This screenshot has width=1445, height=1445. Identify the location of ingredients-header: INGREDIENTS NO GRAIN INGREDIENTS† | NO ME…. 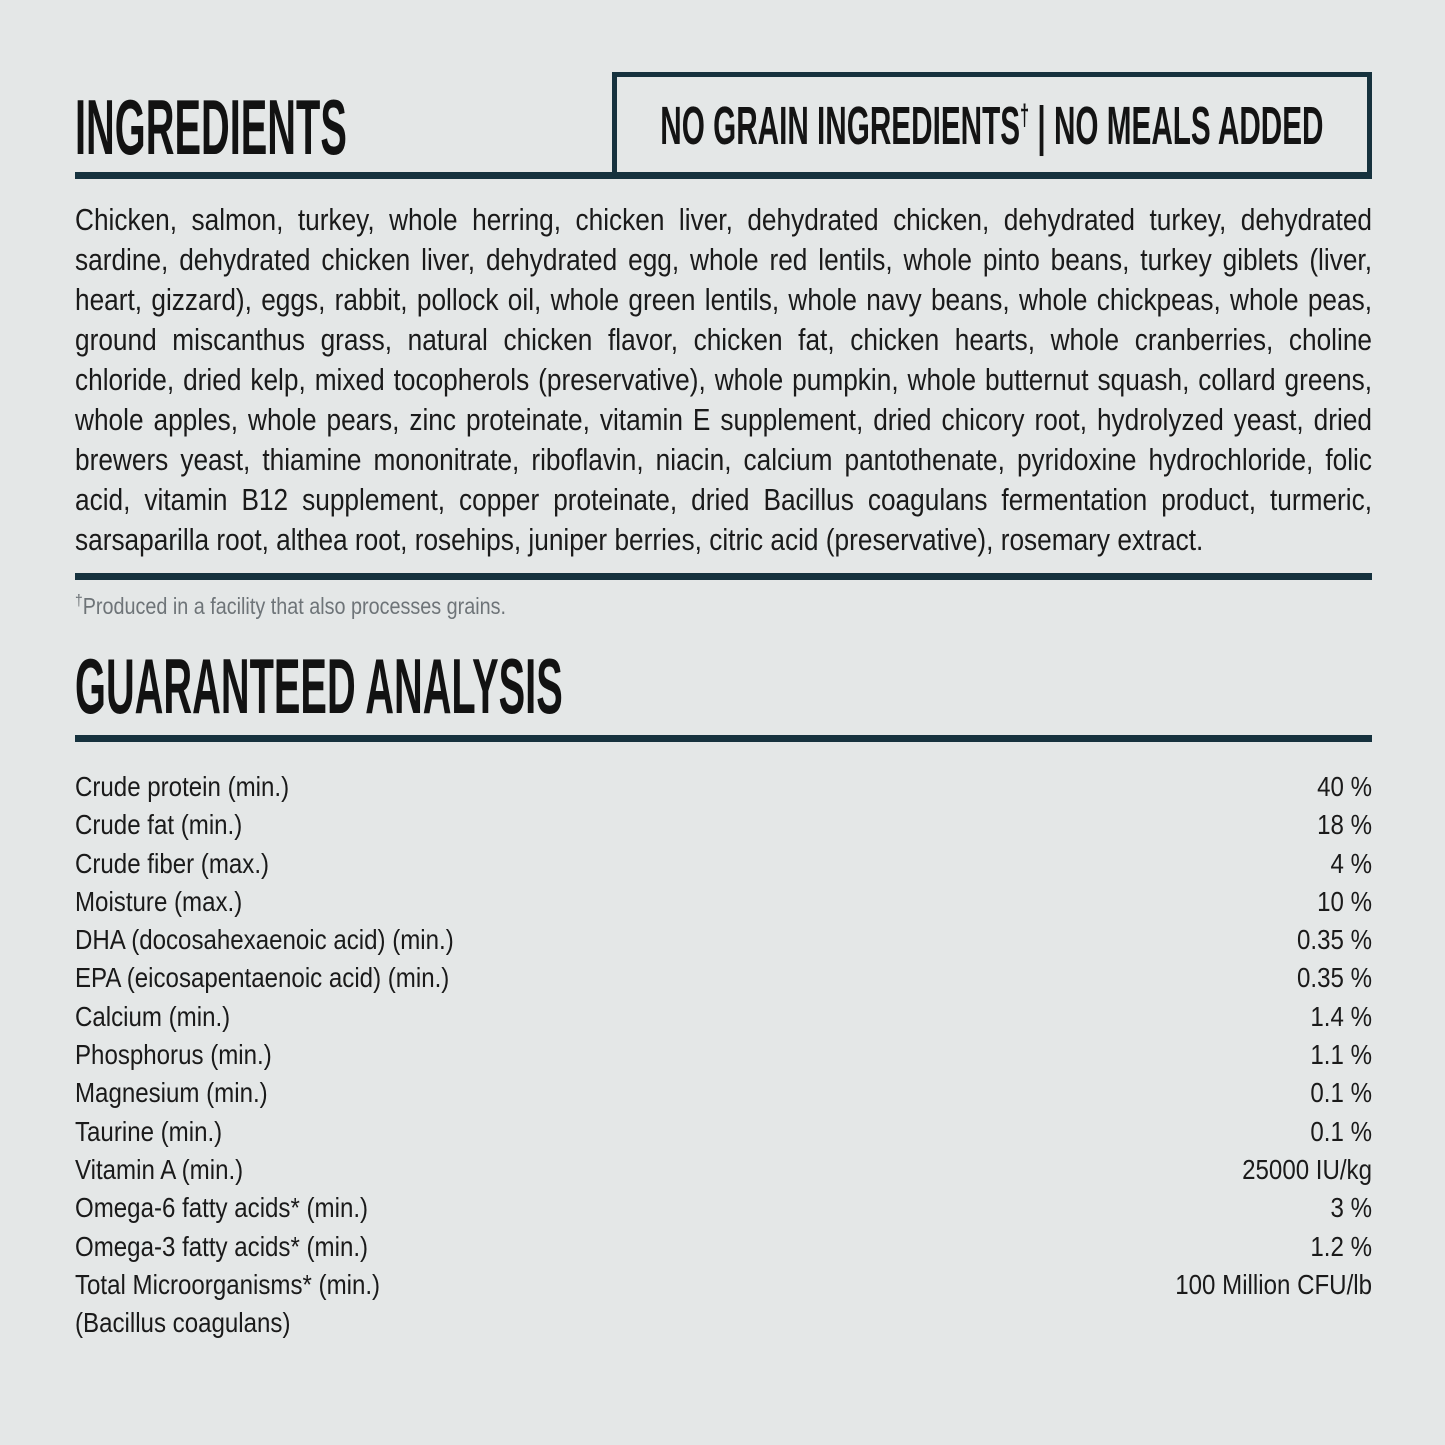
(723, 125).